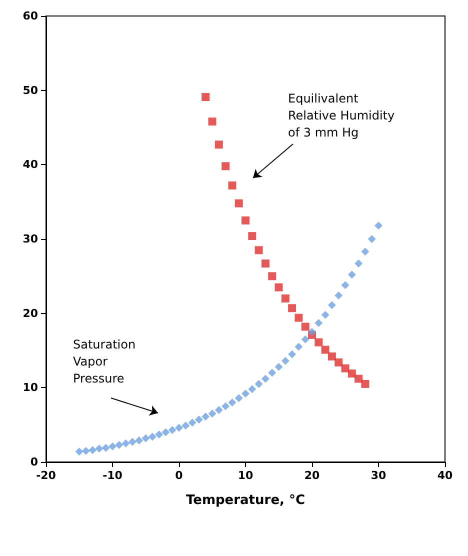 This screenshot has height=556, width=468. Describe the element at coordinates (445, 475) in the screenshot. I see `x-tick-label: 40` at that location.